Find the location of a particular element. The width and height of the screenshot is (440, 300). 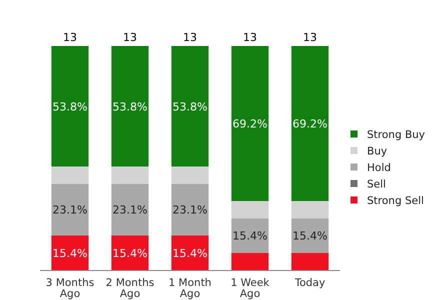

legend-label: Strong Buy is located at coordinates (396, 135).